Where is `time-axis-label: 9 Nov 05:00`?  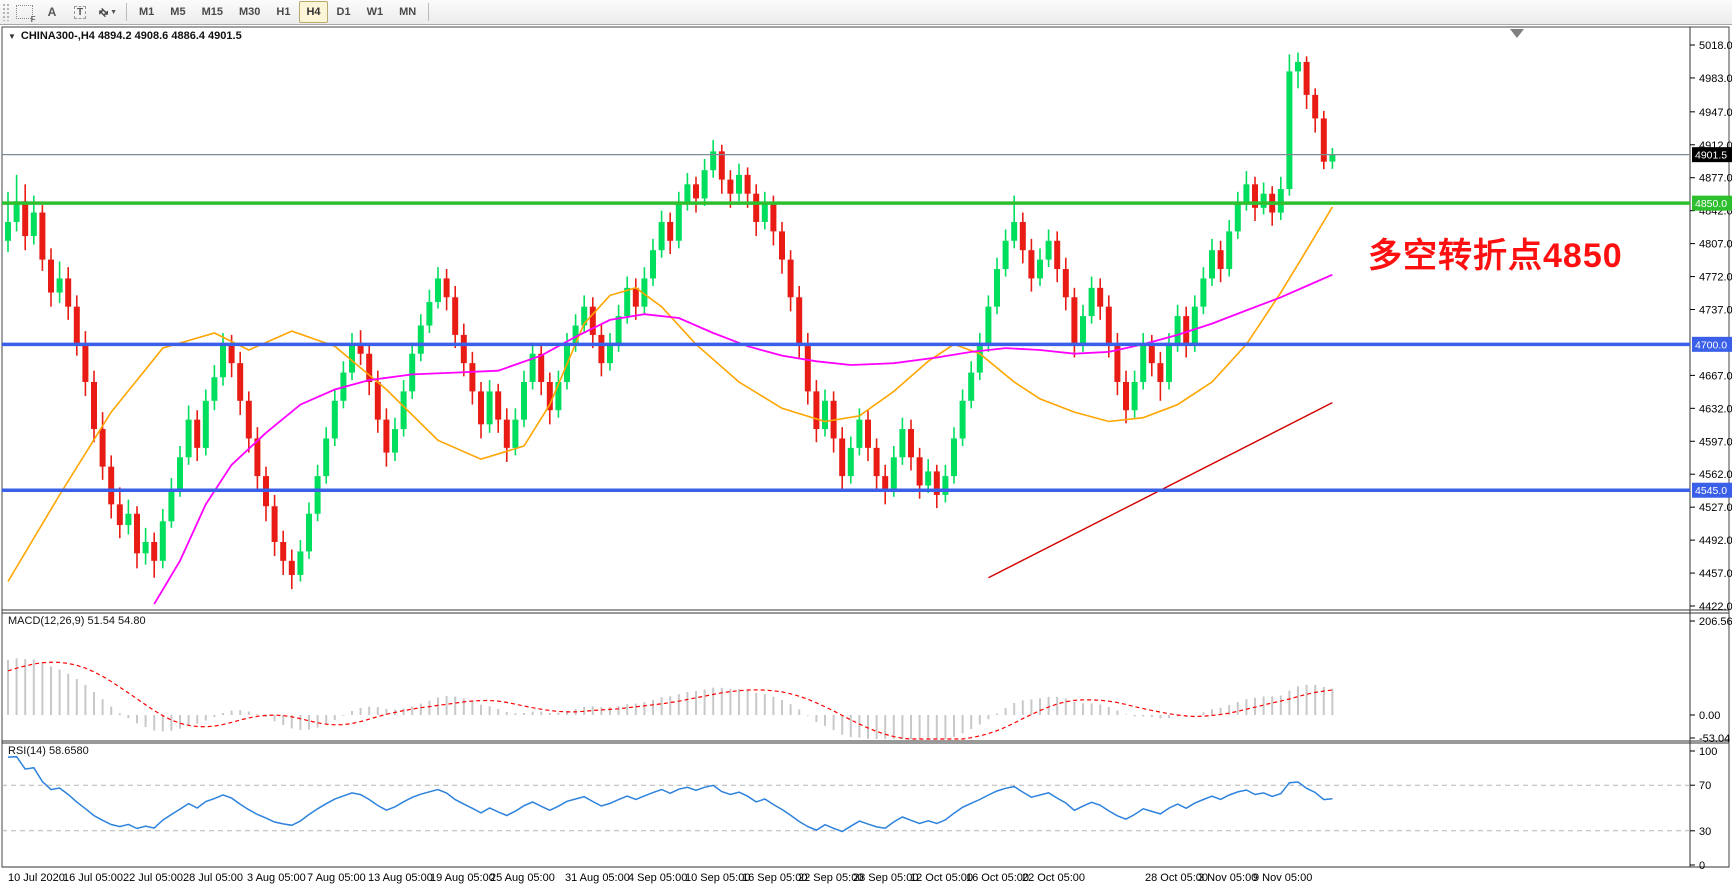
time-axis-label: 9 Nov 05:00 is located at coordinates (1282, 878).